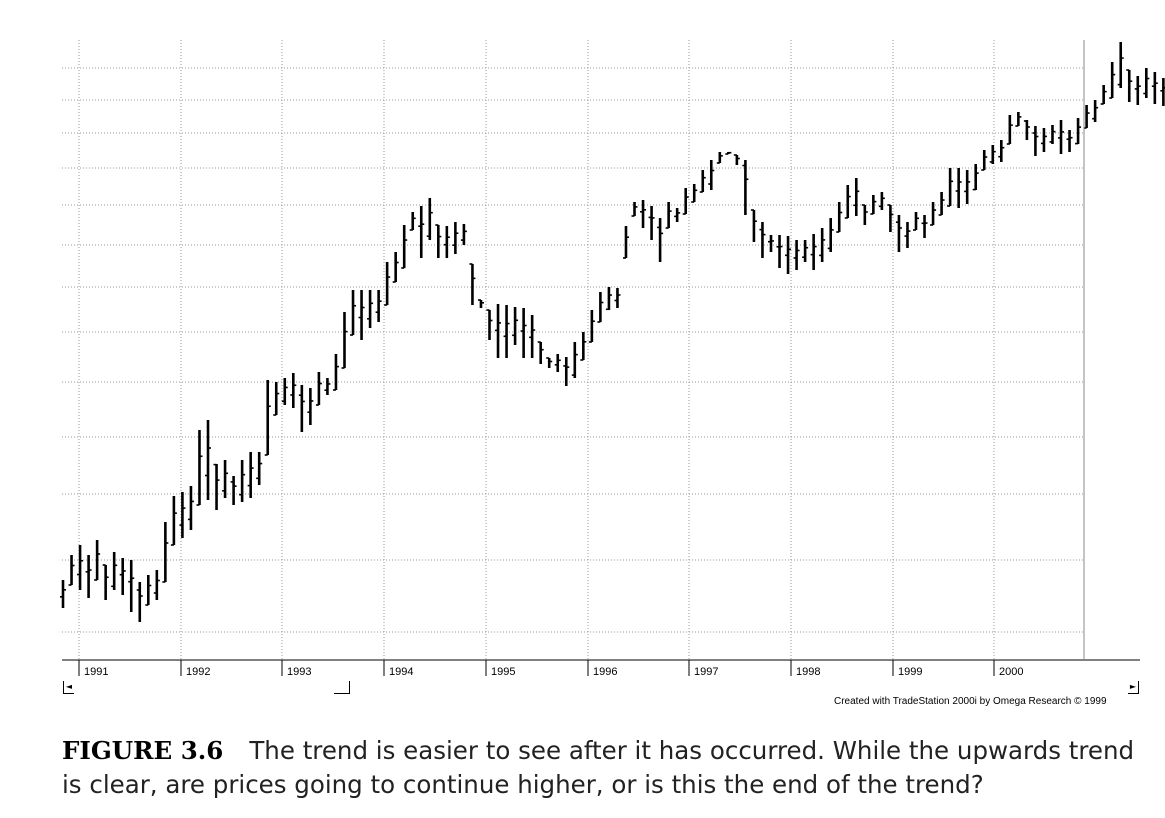  What do you see at coordinates (342, 687) in the screenshot?
I see `scroll-thumb` at bounding box center [342, 687].